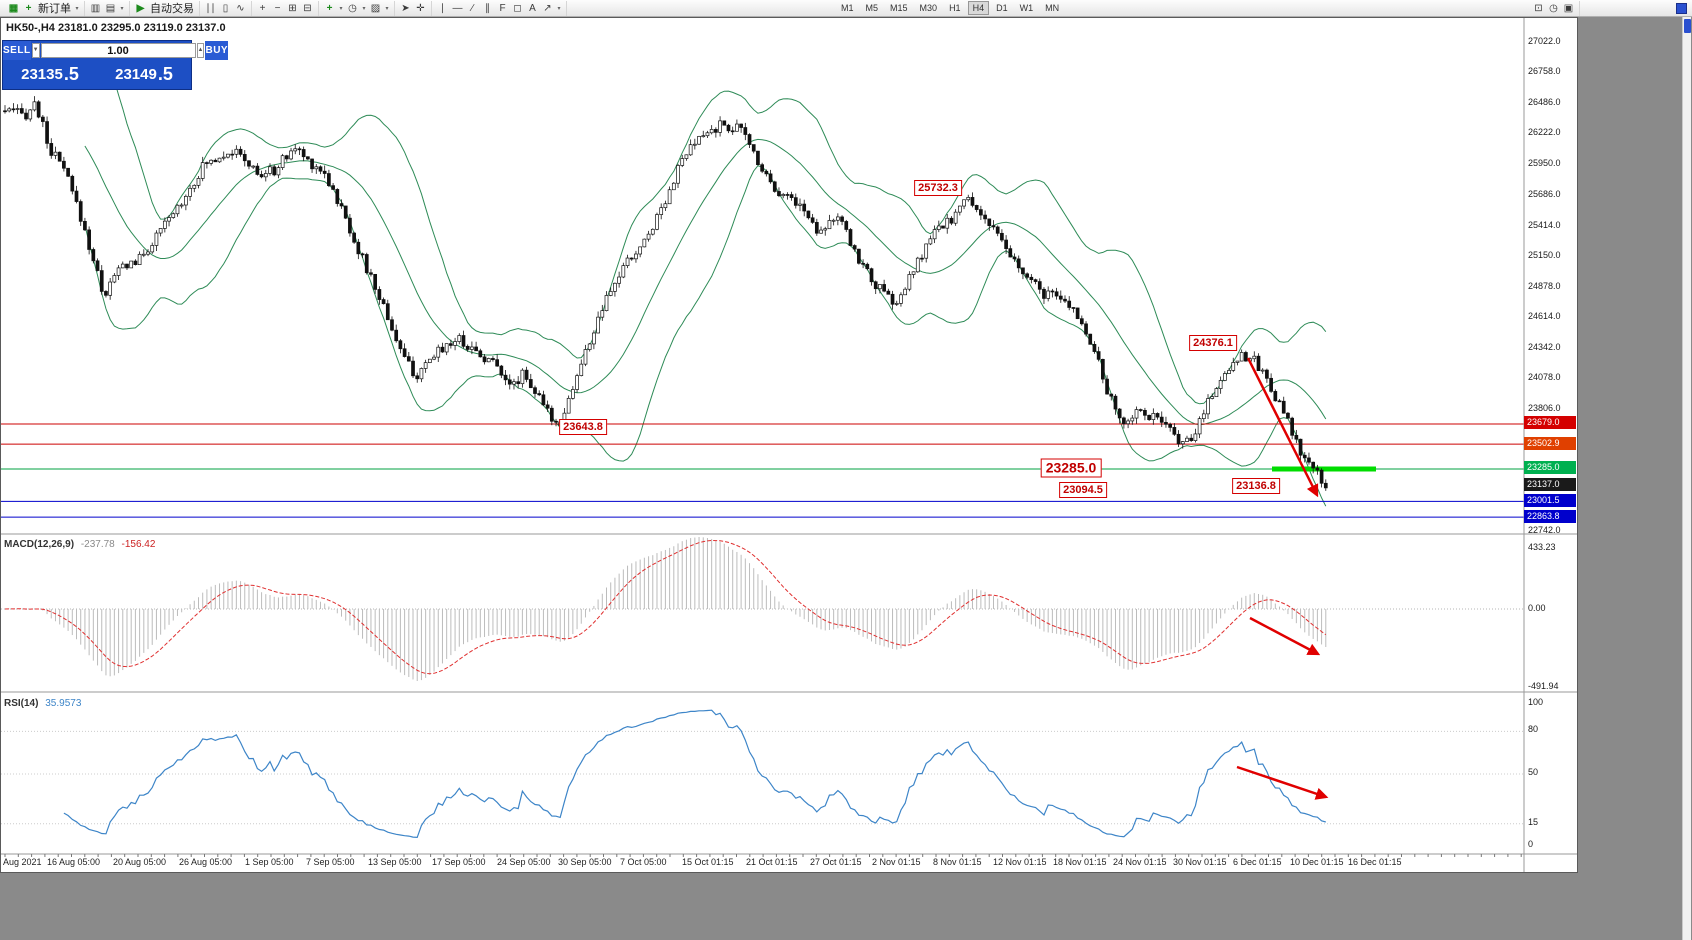 Image resolution: width=1692 pixels, height=940 pixels. Describe the element at coordinates (277, 8) in the screenshot. I see `zoom-out-icon: −` at that location.